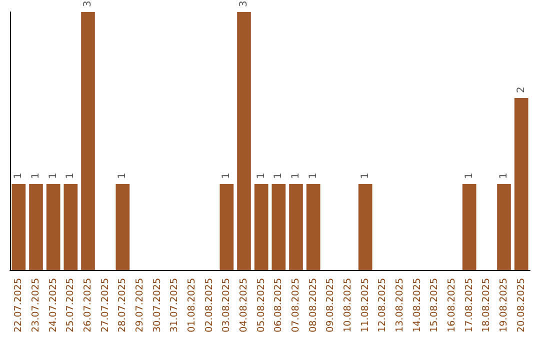  What do you see at coordinates (244, 305) in the screenshot?
I see `x-tick-label: 04.08.2025` at bounding box center [244, 305].